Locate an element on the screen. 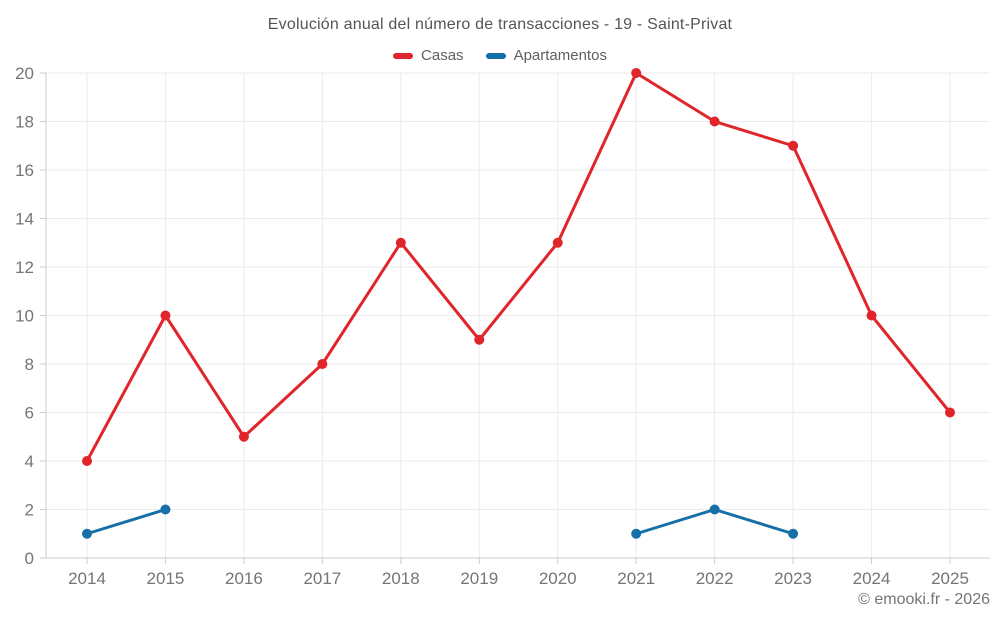 The image size is (1000, 625). svg-text: 2020 is located at coordinates (558, 578).